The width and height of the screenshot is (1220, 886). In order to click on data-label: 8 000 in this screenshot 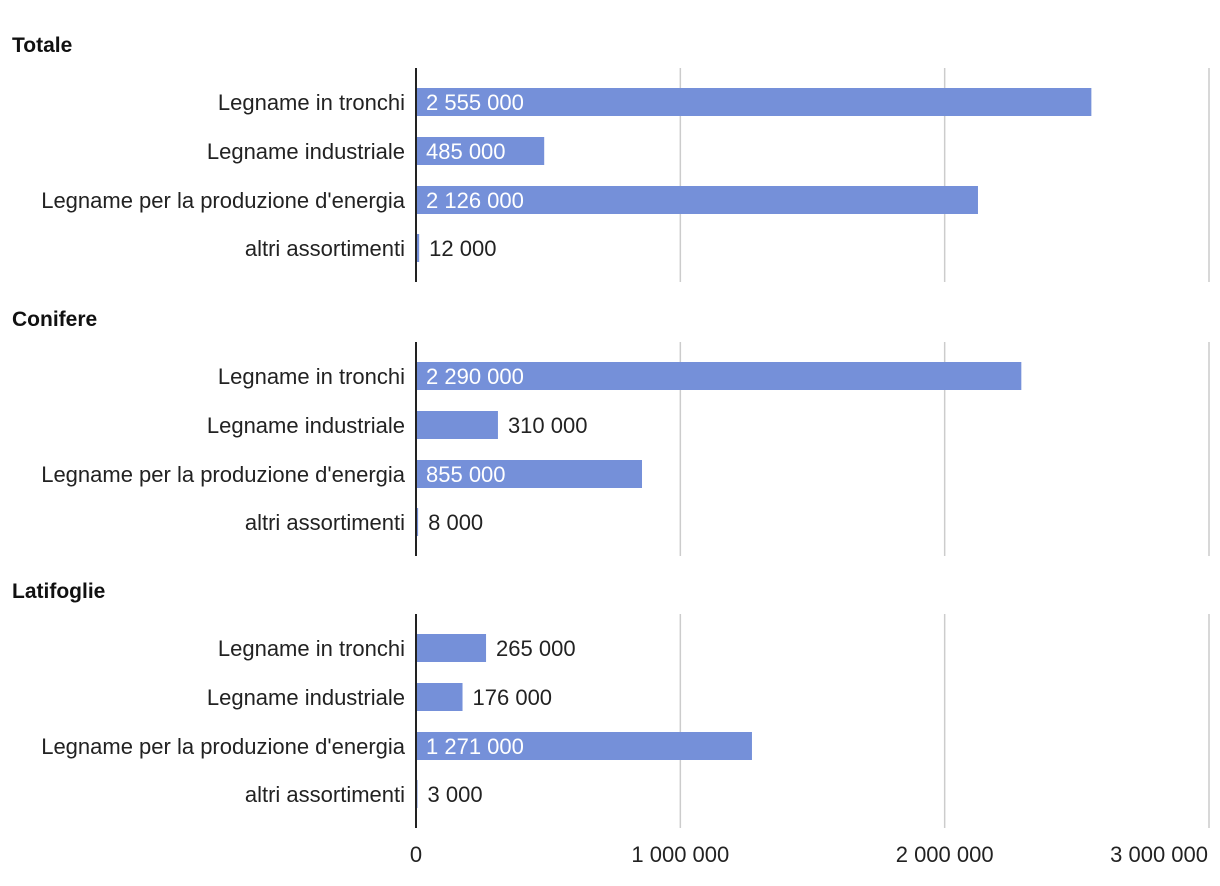, I will do `click(455, 522)`.